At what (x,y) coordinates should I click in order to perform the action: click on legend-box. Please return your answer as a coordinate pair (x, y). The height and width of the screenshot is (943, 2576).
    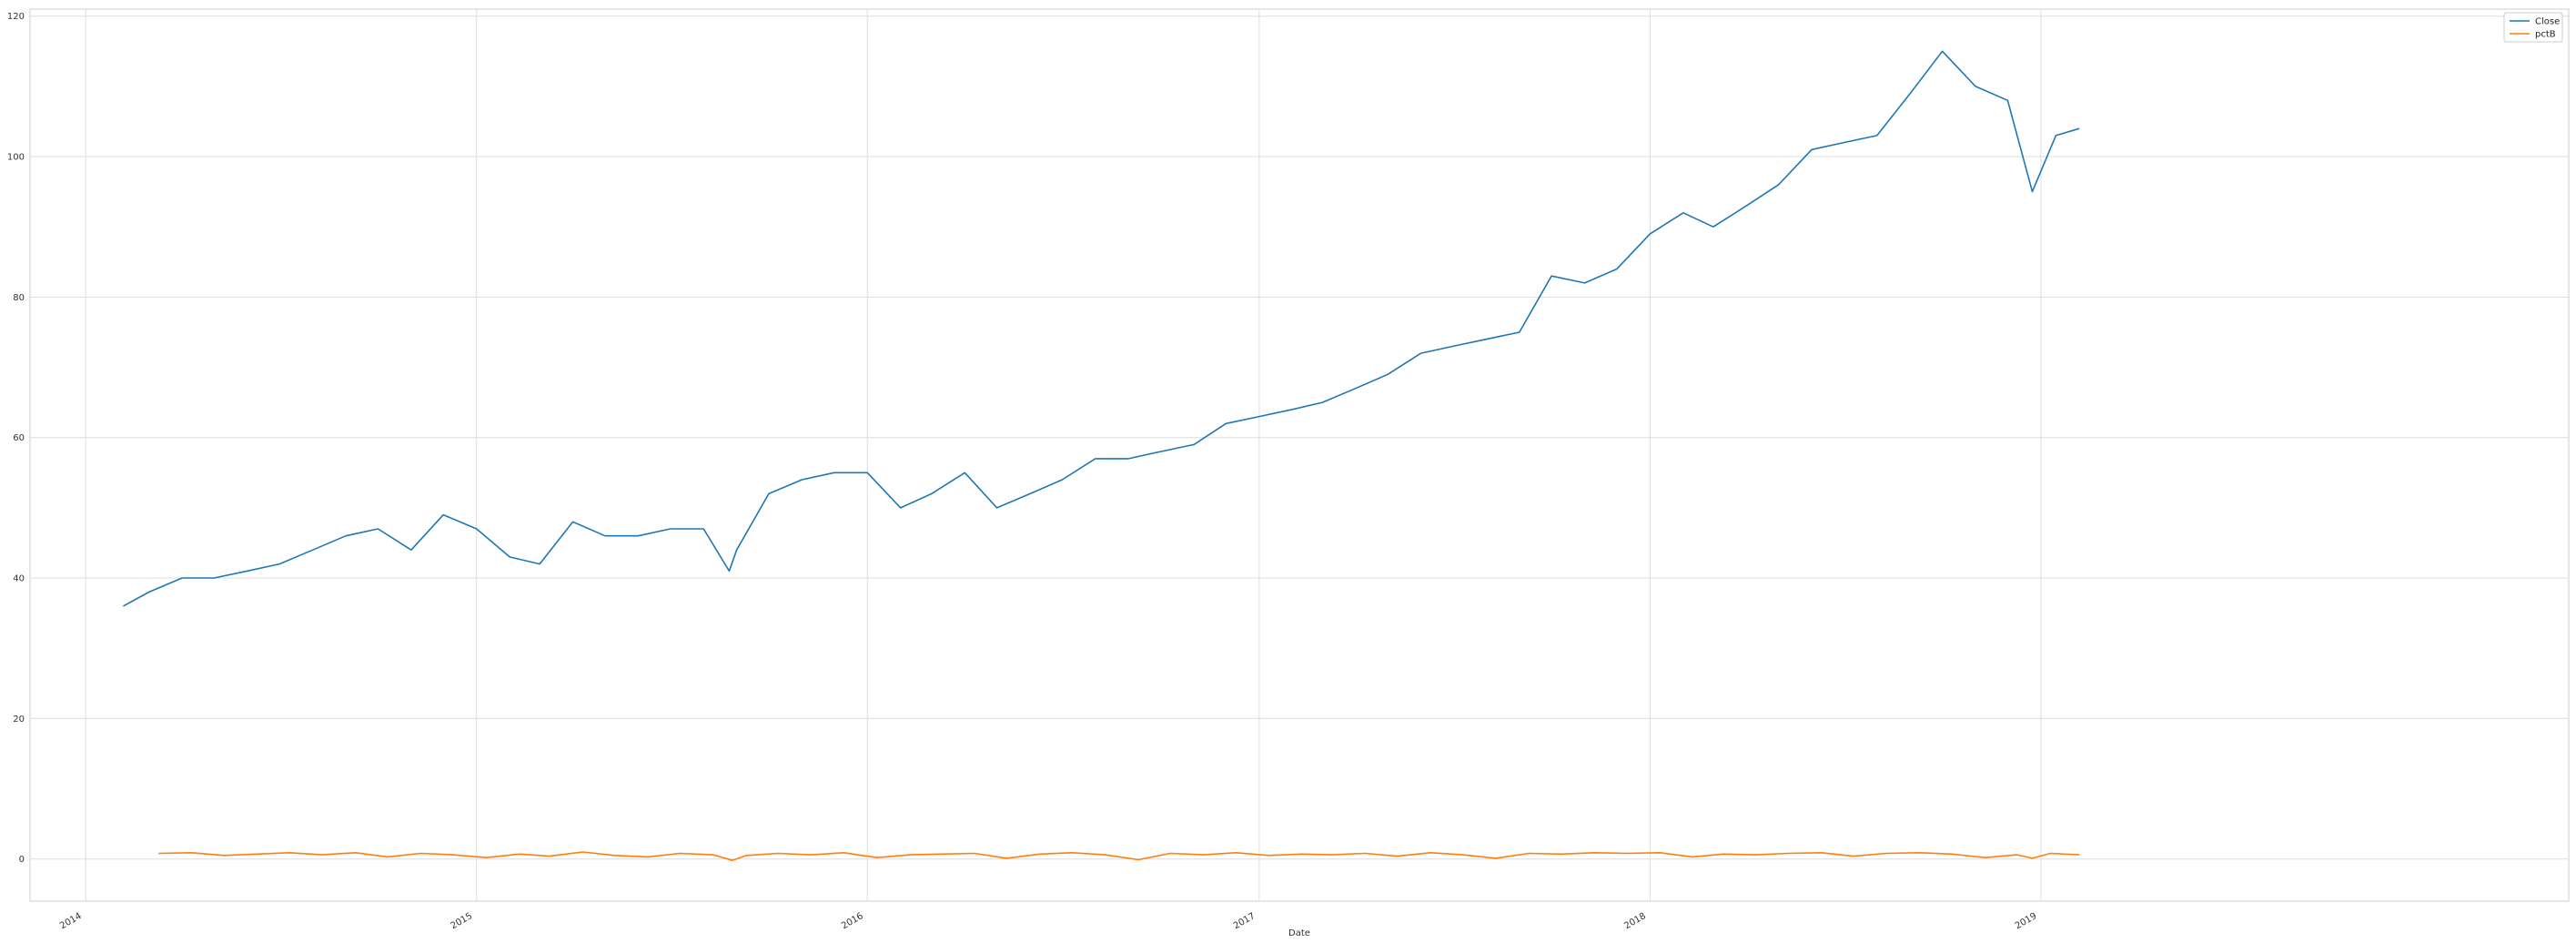
    Looking at the image, I should click on (2533, 27).